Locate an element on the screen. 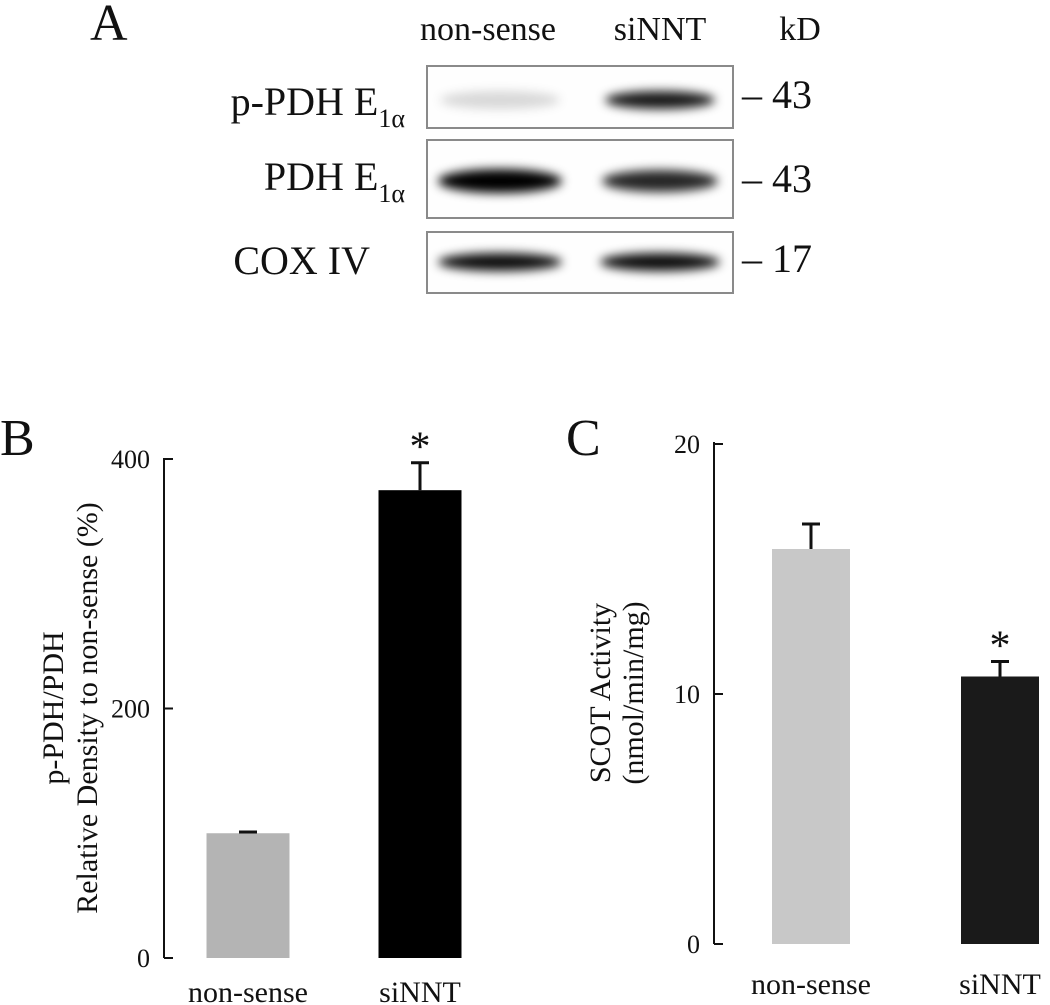 The height and width of the screenshot is (1005, 1050). blot-row: p-PDH E1α – 43 is located at coordinates (521, 99).